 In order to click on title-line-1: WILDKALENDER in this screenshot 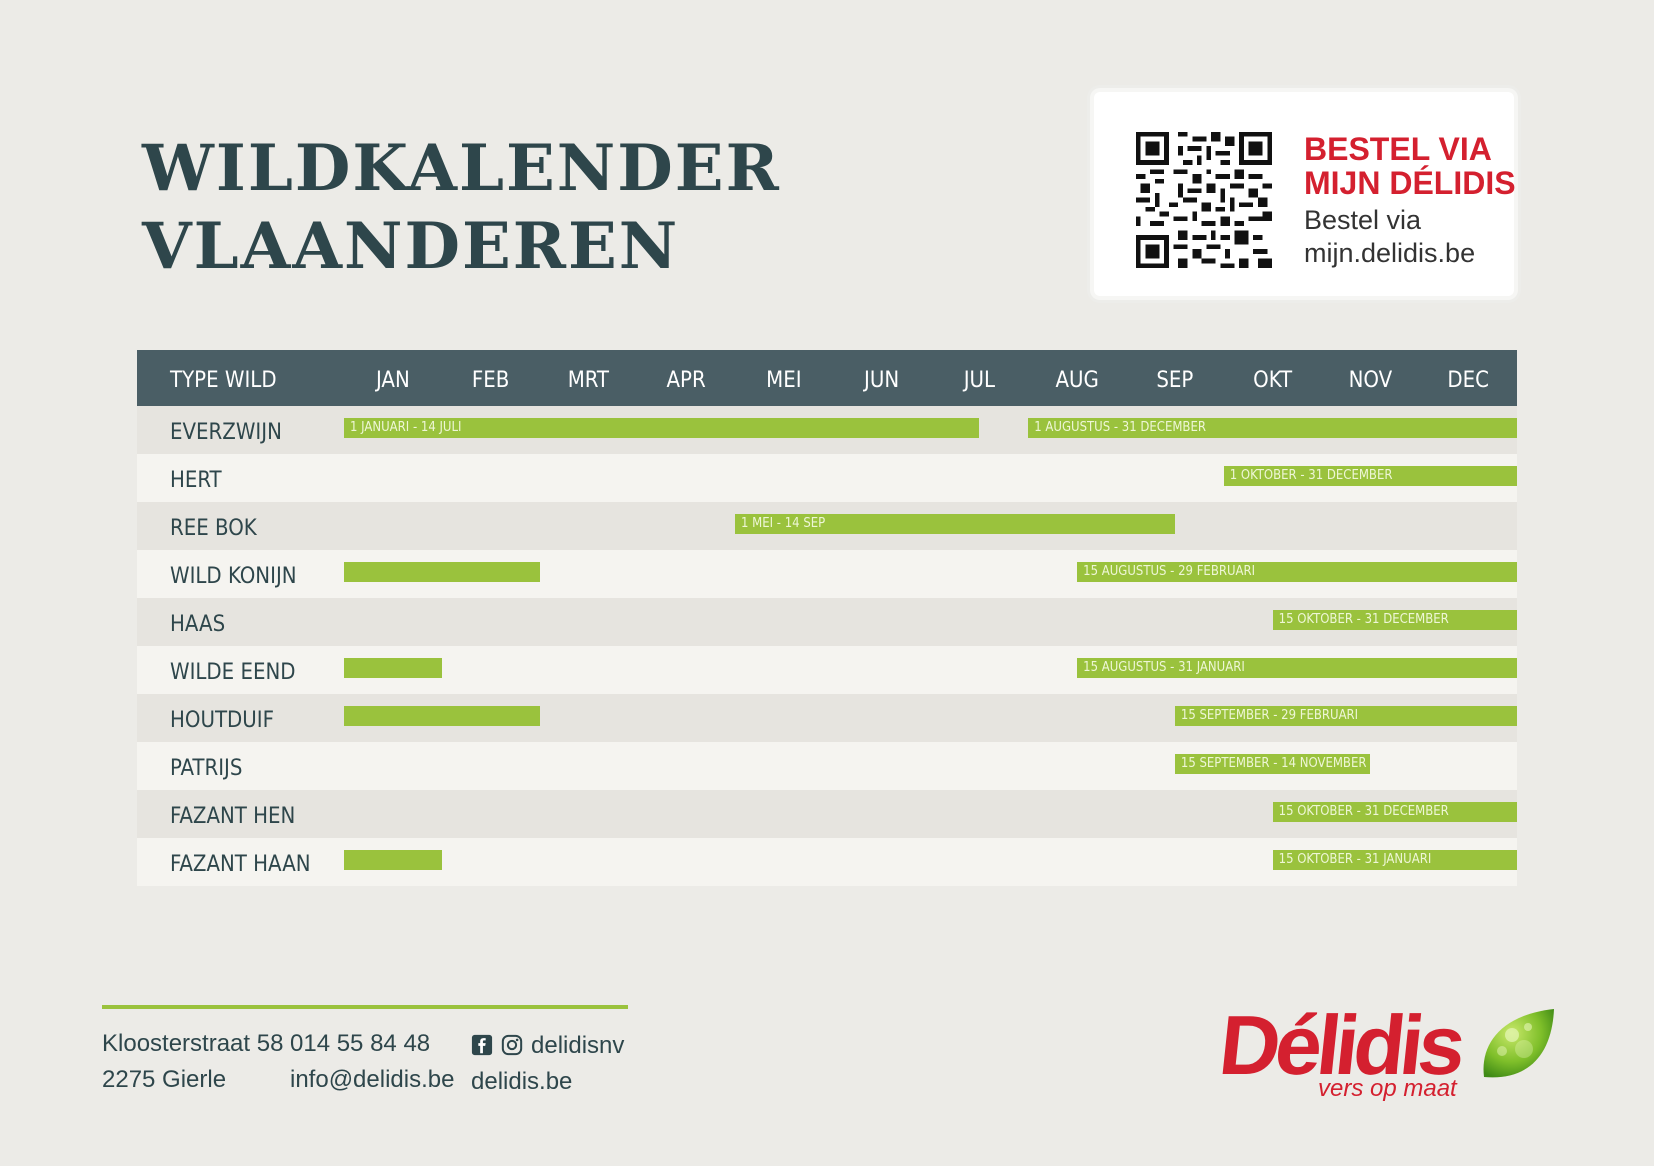, I will do `click(461, 168)`.